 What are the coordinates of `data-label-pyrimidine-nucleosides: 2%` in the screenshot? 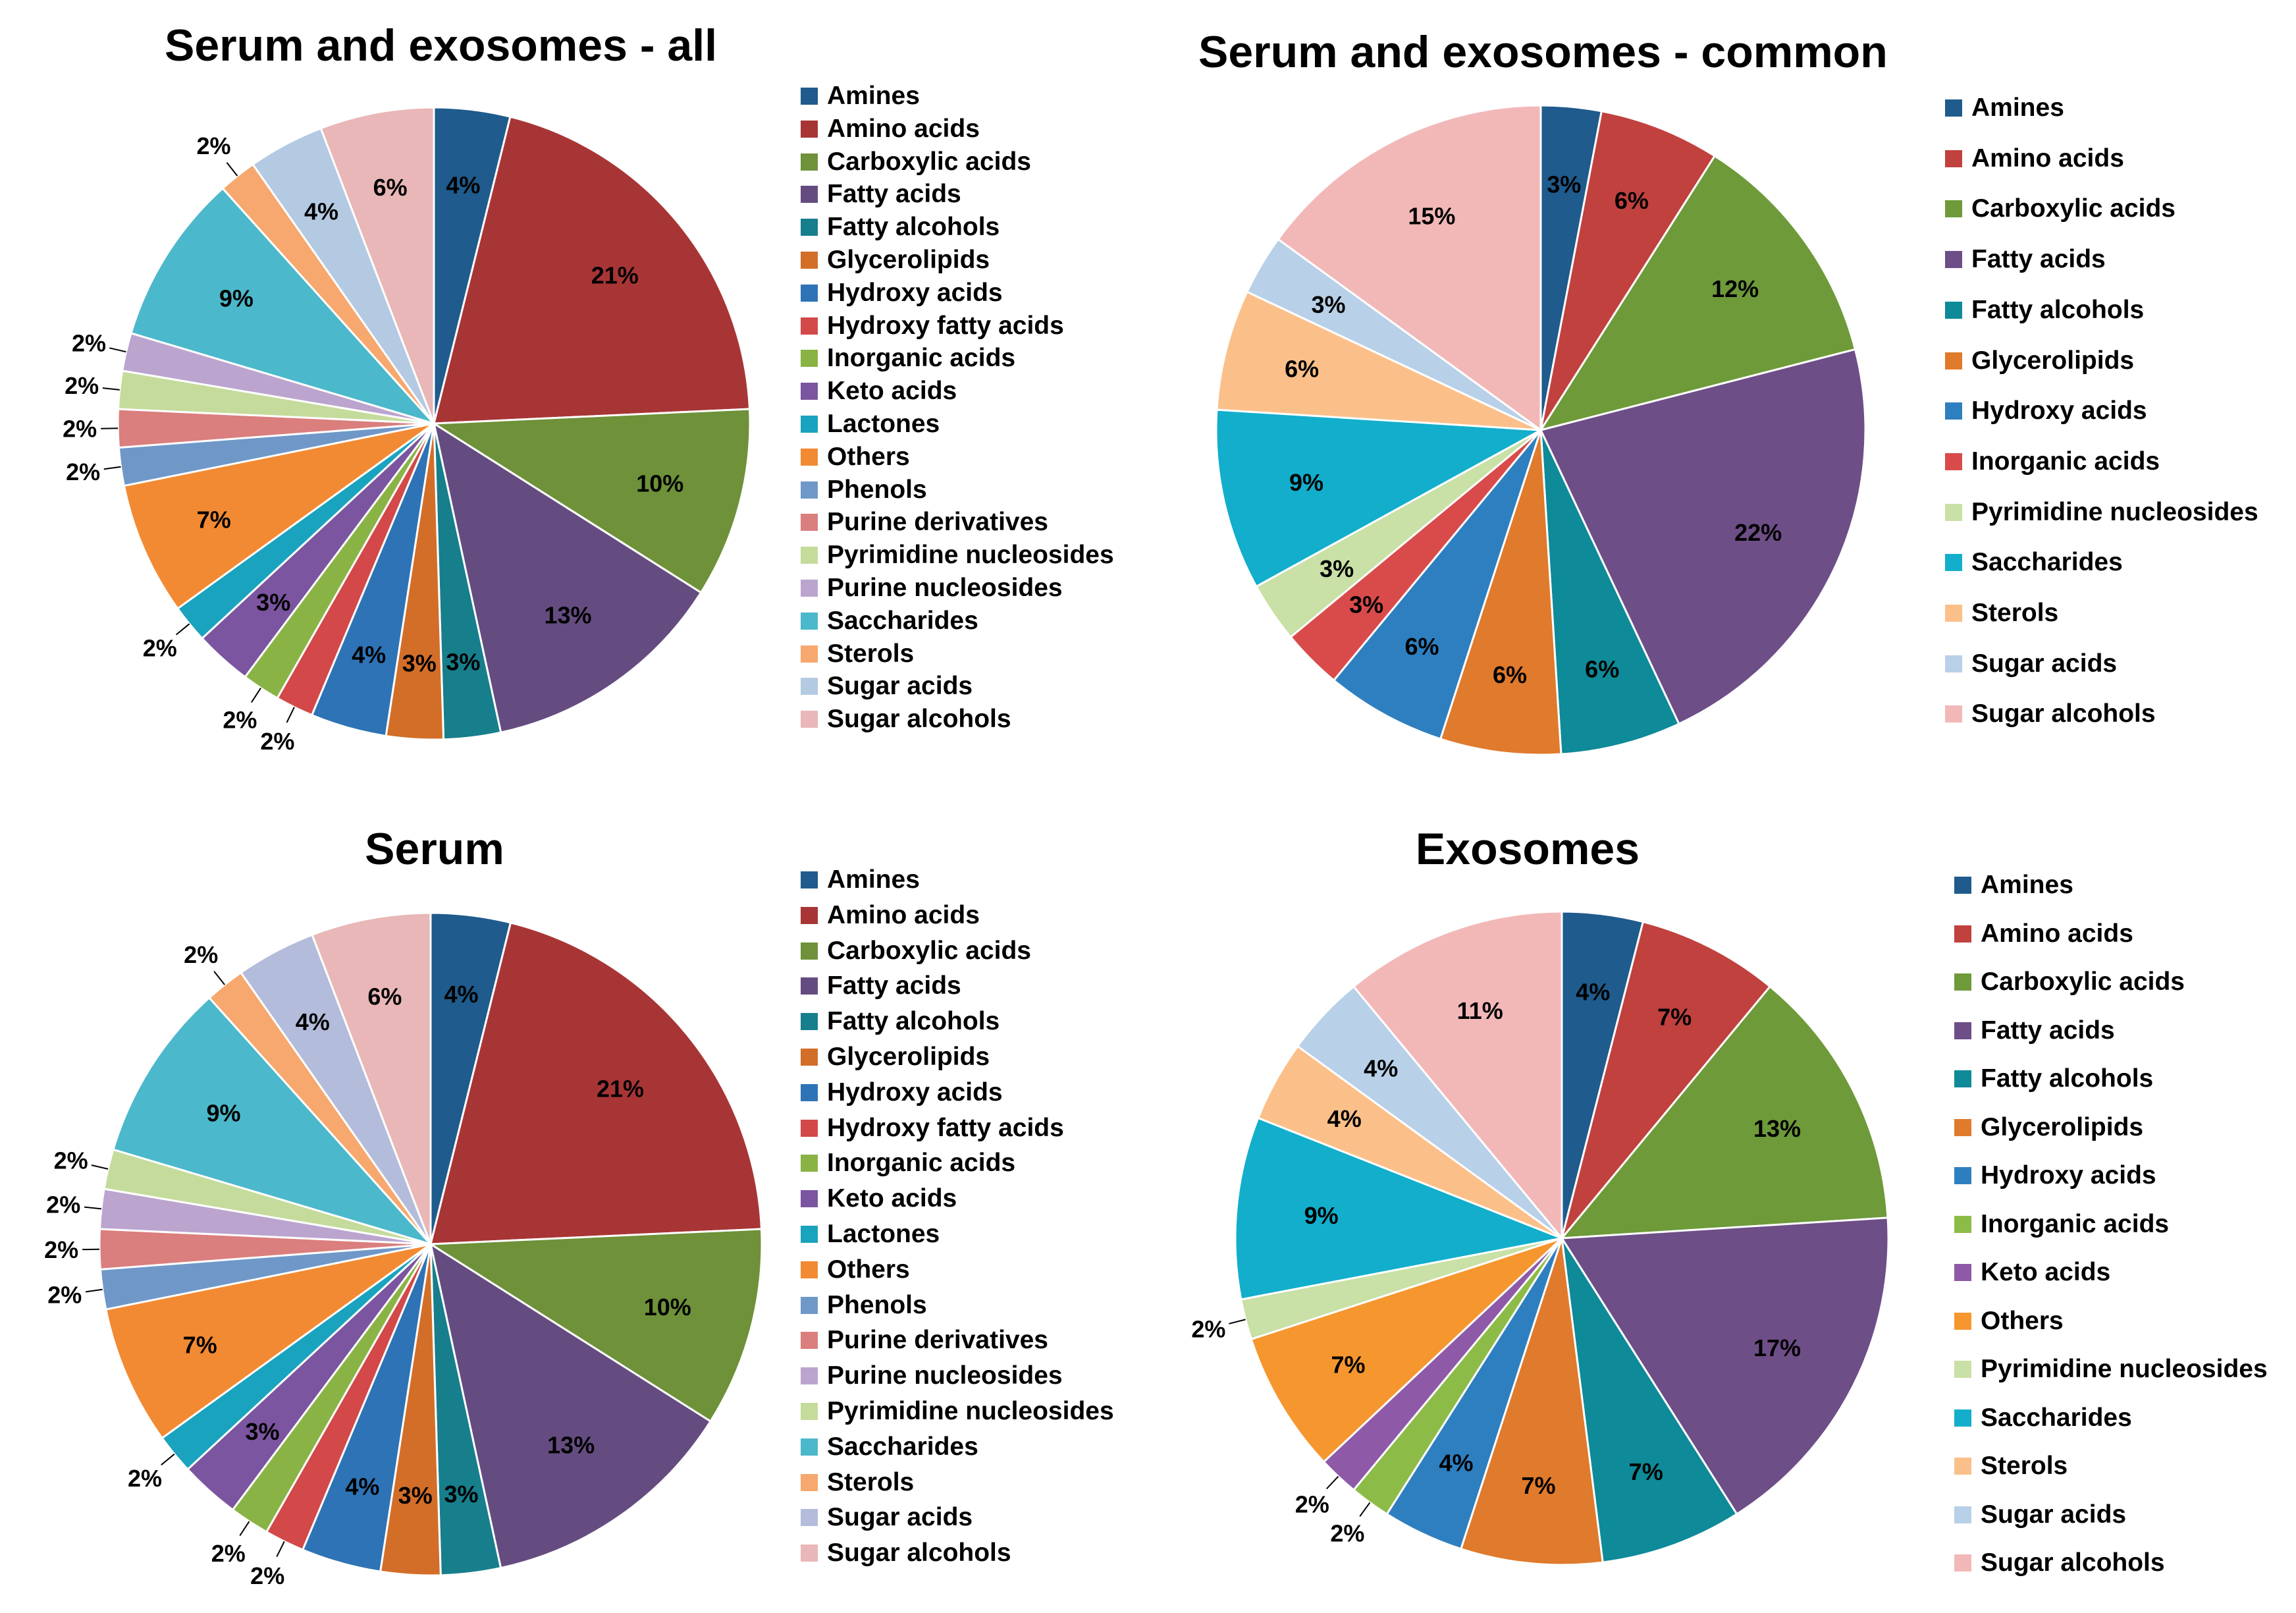 It's located at (71, 1160).